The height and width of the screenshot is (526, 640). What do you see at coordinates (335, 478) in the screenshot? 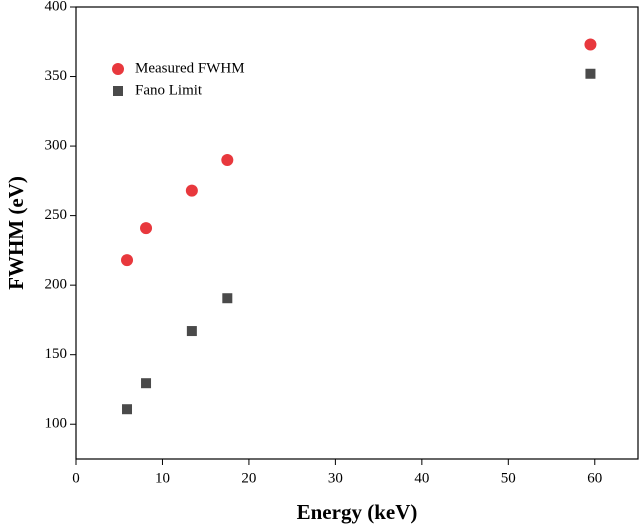
I see `x-tick-label: 30` at bounding box center [335, 478].